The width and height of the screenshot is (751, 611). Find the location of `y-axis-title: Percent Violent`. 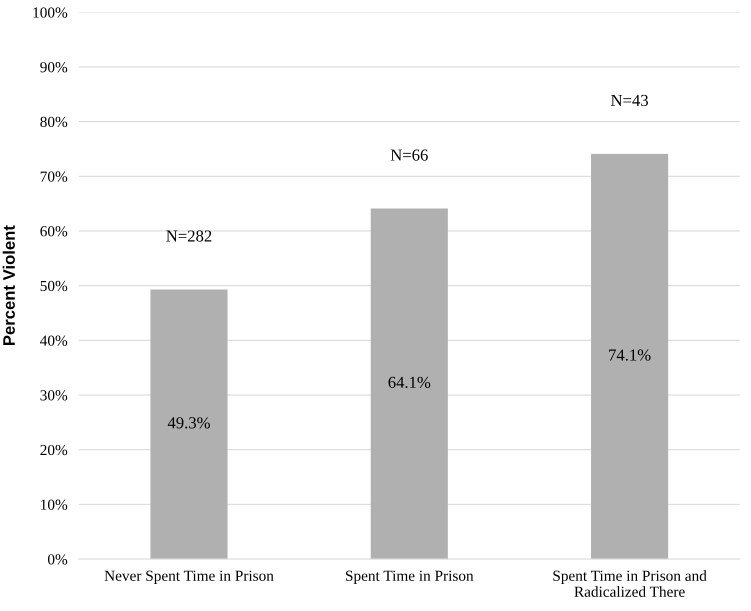

y-axis-title: Percent Violent is located at coordinates (8, 285).